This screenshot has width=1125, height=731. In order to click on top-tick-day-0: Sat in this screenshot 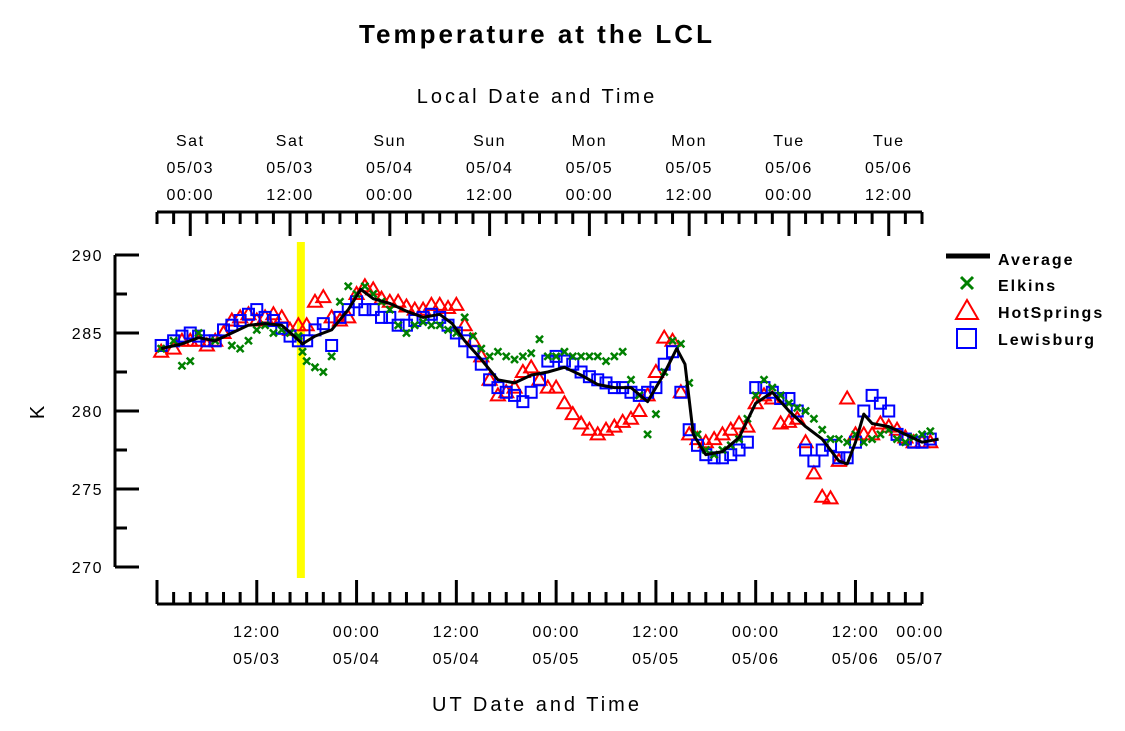, I will do `click(190, 141)`.